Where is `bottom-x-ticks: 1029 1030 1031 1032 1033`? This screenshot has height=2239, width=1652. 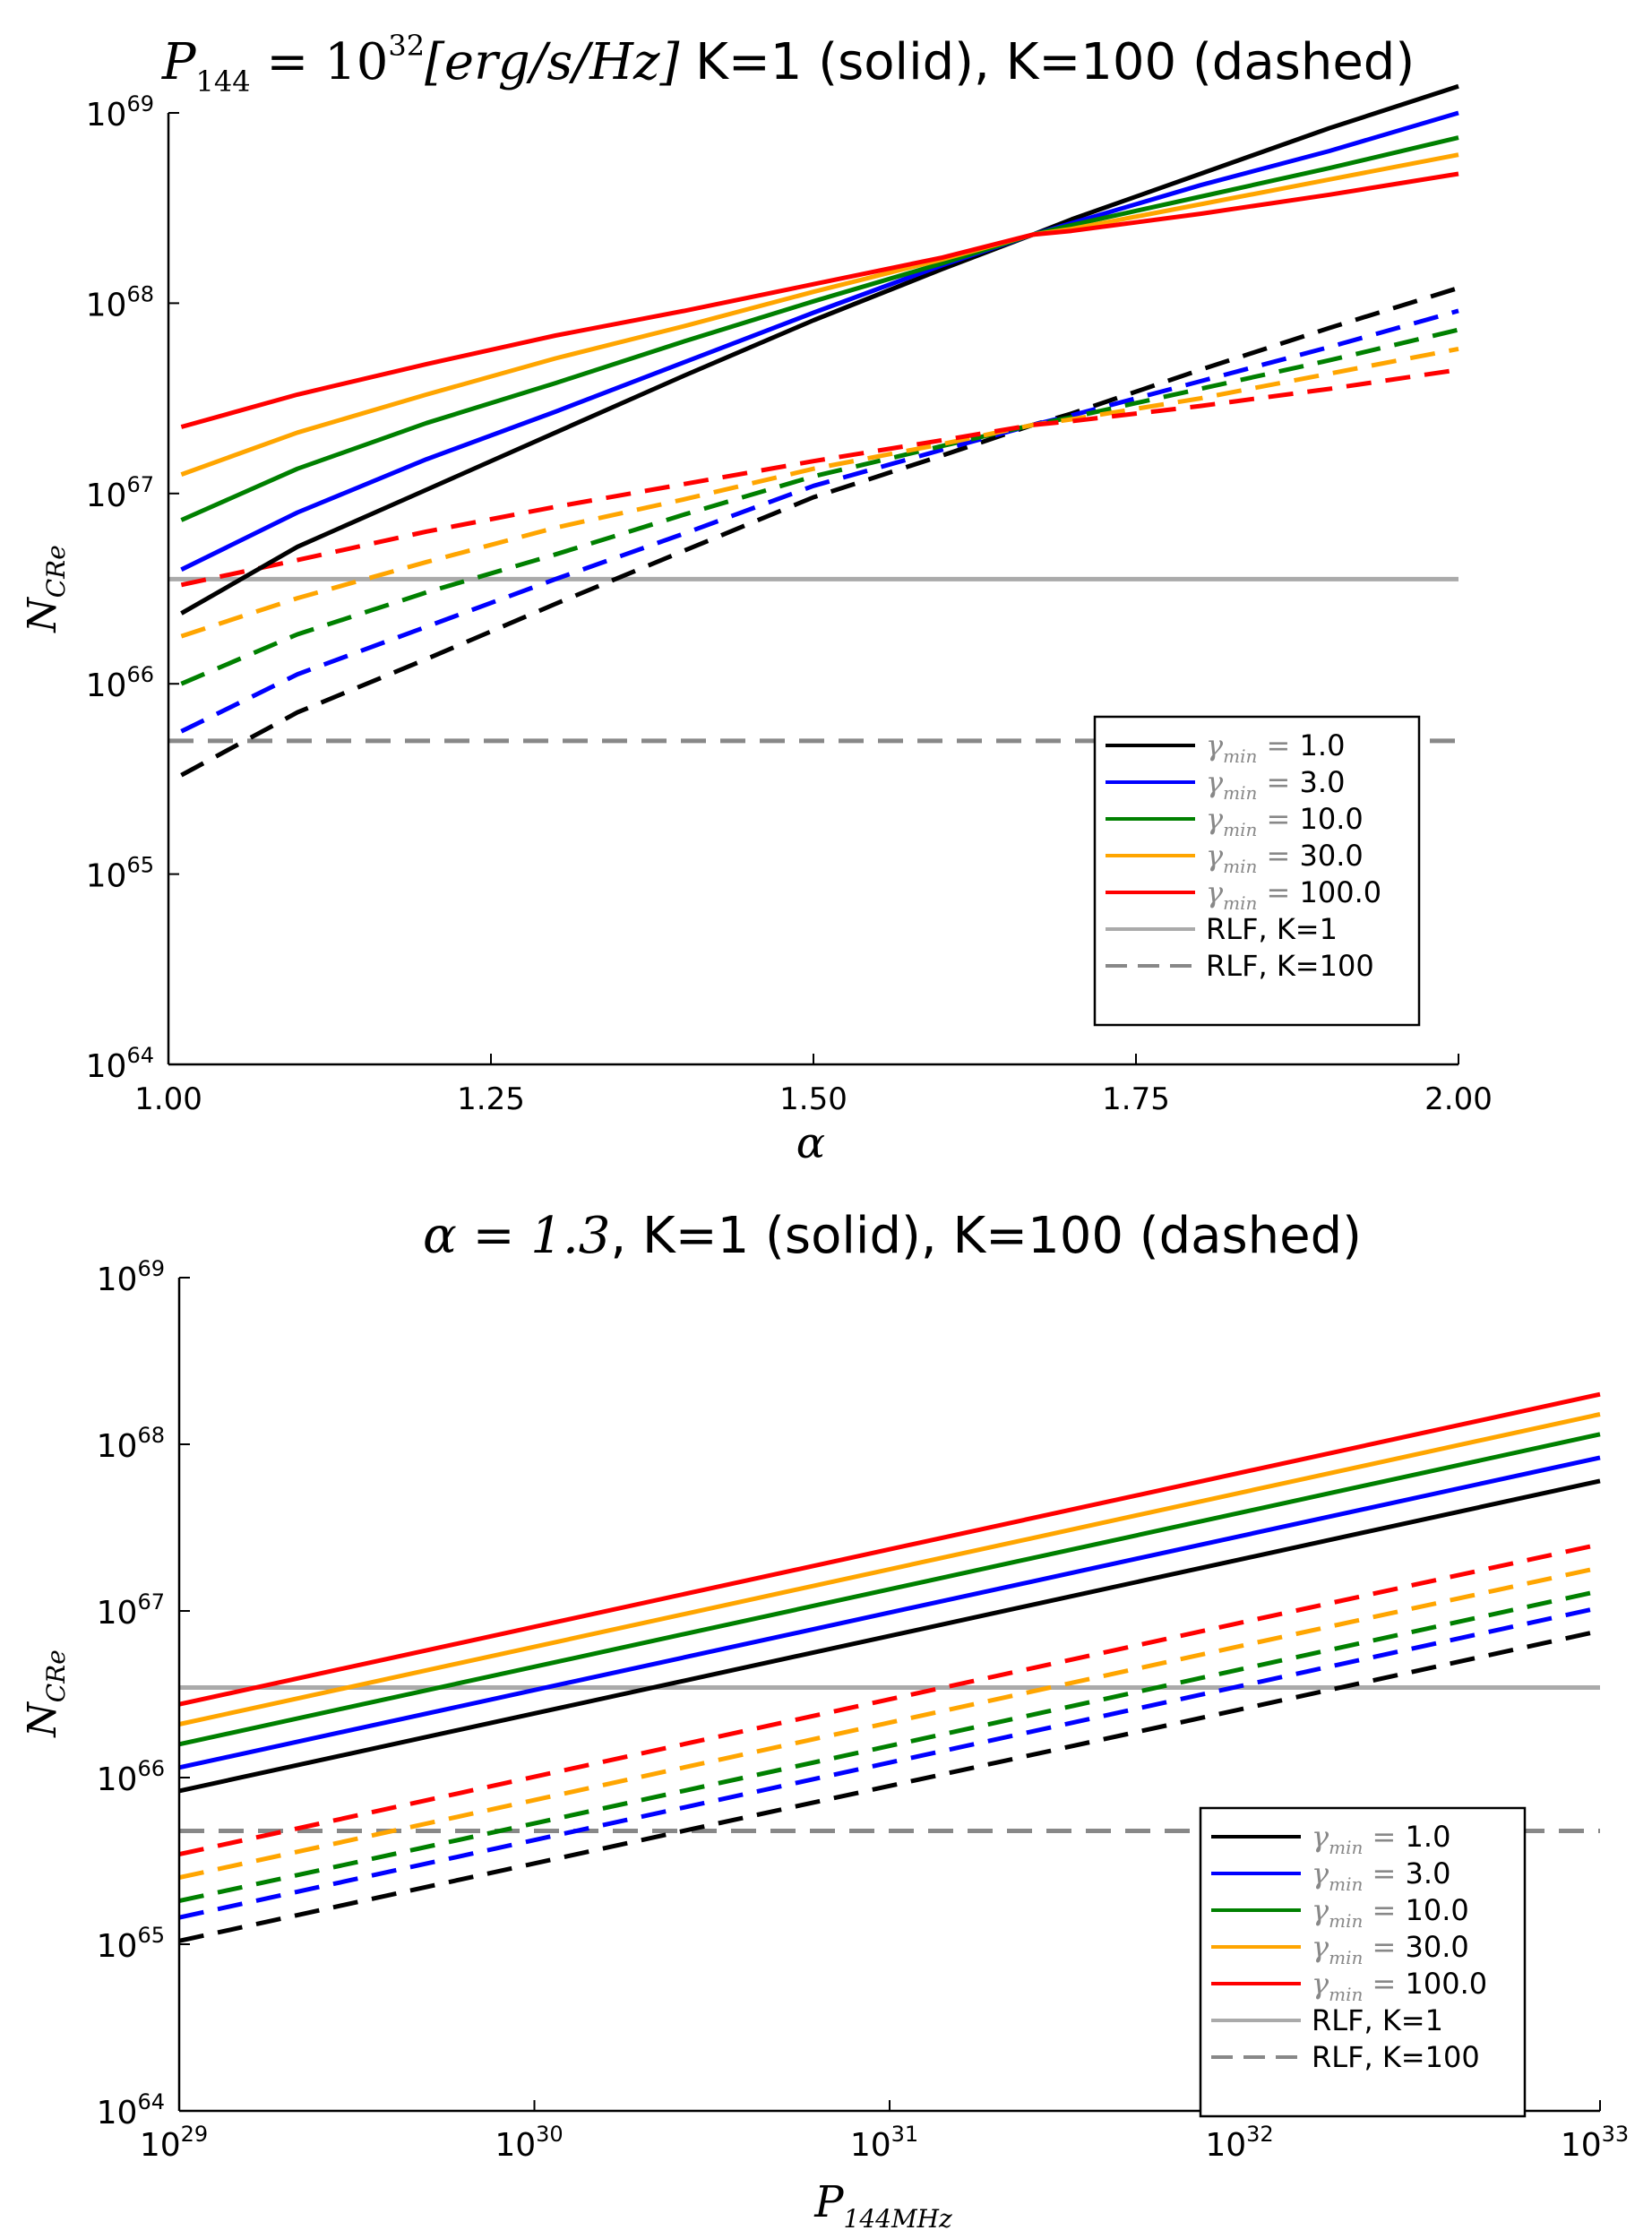
bottom-x-ticks: 1029 1030 1031 1032 1033 is located at coordinates (885, 2132).